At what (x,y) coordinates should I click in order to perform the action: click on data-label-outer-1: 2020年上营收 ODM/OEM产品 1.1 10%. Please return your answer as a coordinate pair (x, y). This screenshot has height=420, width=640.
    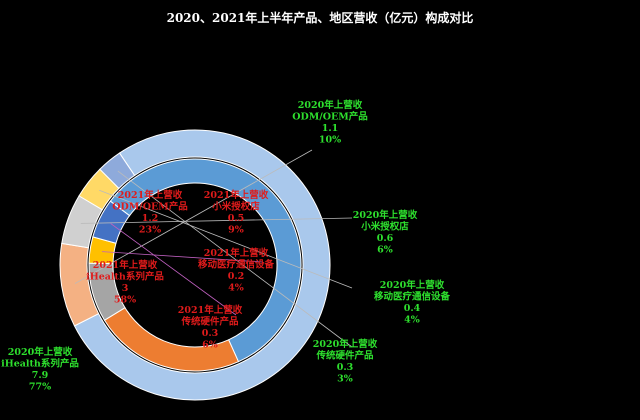
    Looking at the image, I should click on (330, 122).